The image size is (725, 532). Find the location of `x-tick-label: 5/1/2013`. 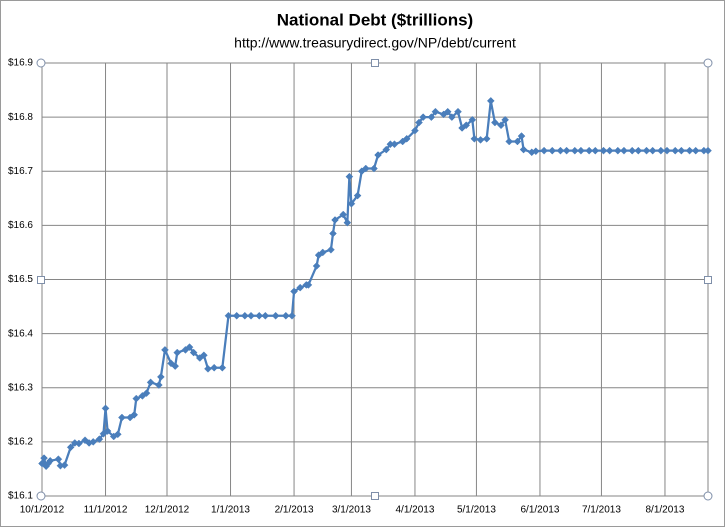

x-tick-label: 5/1/2013 is located at coordinates (476, 510).